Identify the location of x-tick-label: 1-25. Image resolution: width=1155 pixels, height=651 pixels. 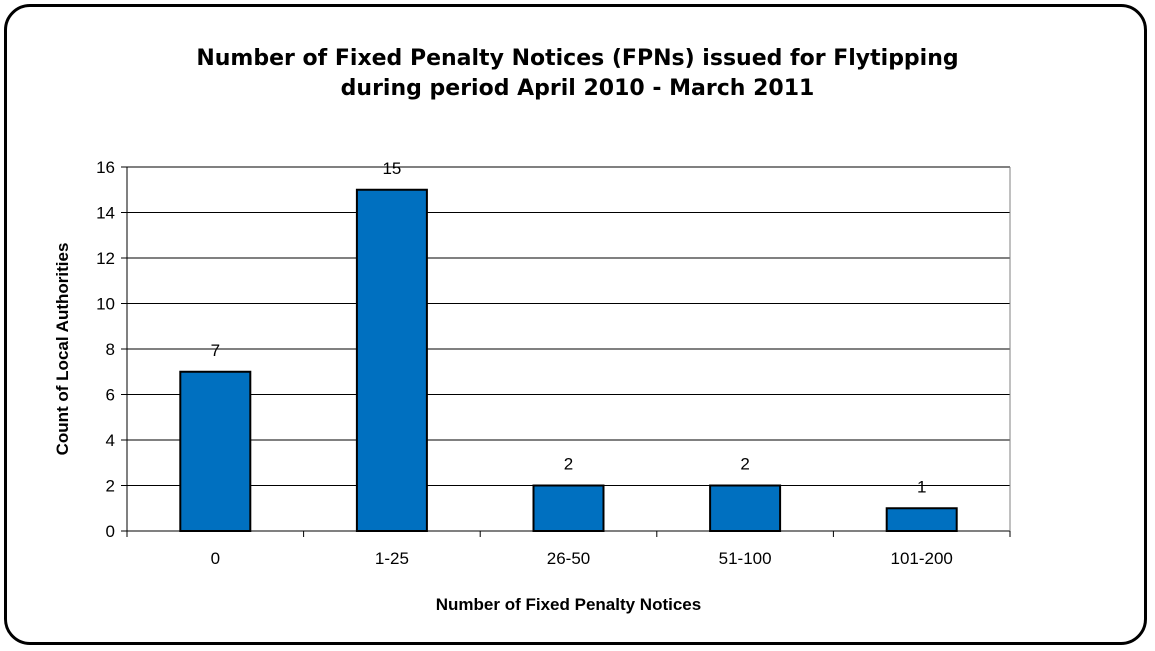
(392, 558).